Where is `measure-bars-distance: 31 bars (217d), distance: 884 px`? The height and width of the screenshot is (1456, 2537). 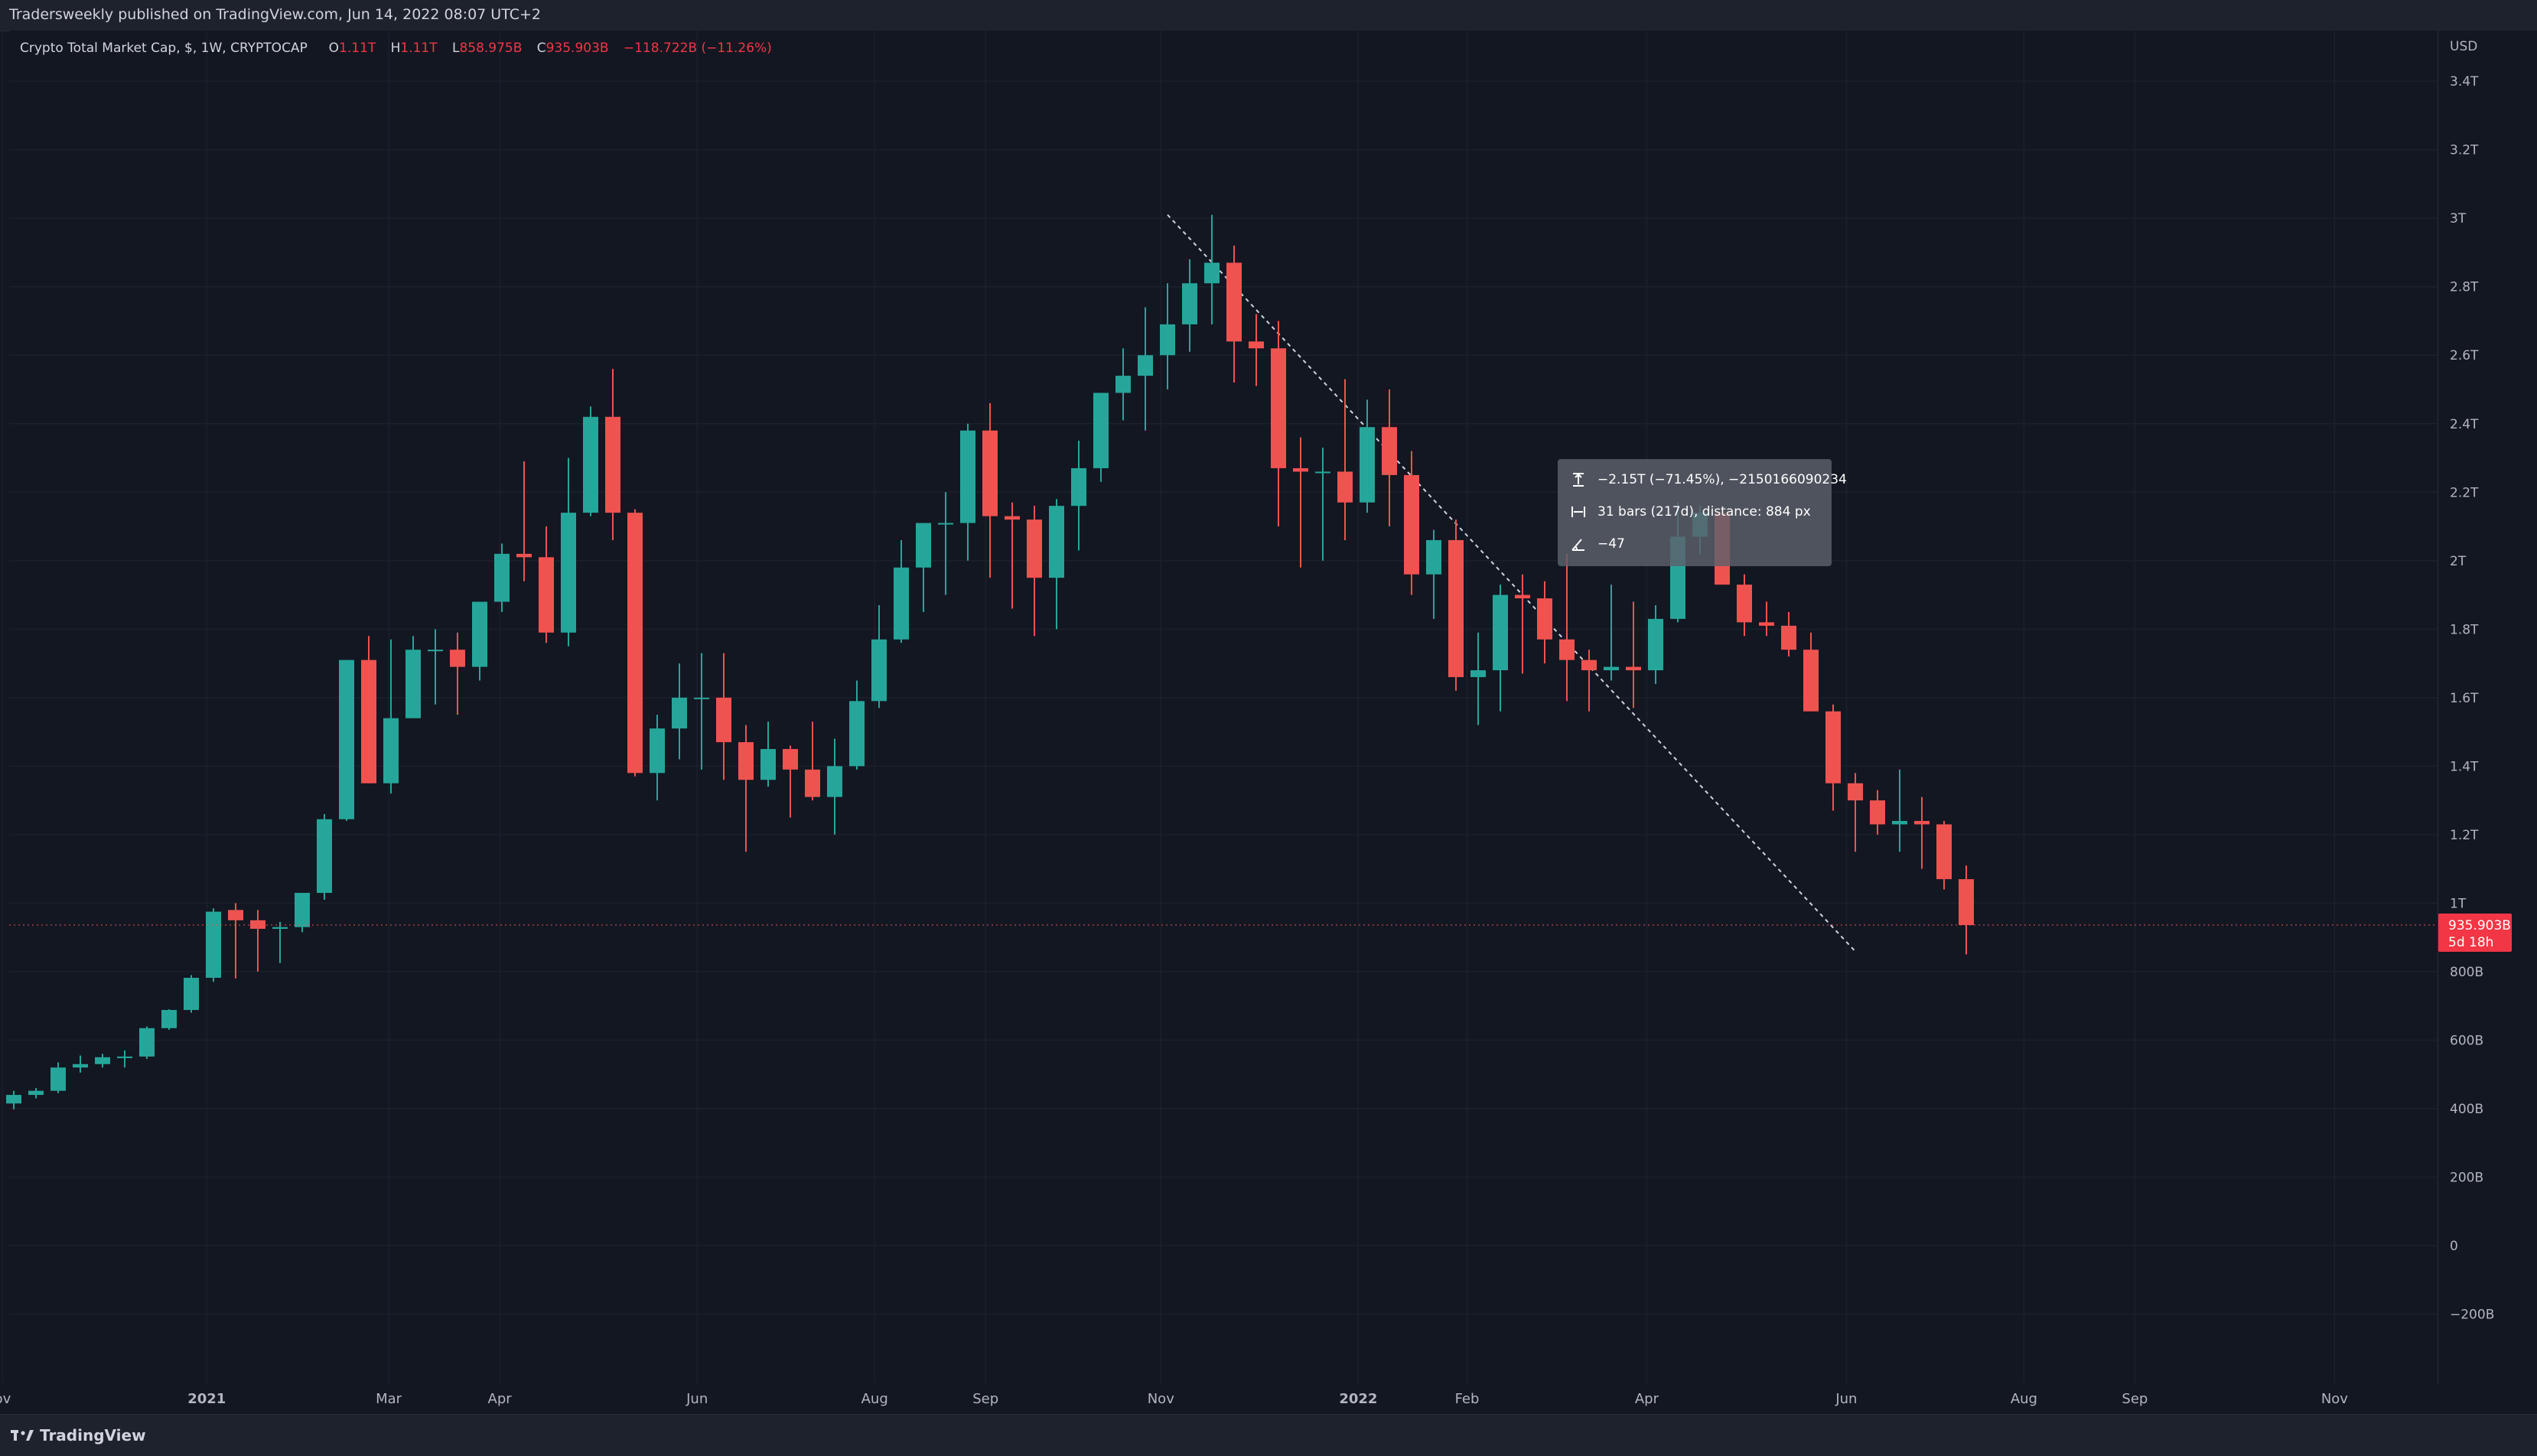
measure-bars-distance: 31 bars (217d), distance: 884 px is located at coordinates (1704, 512).